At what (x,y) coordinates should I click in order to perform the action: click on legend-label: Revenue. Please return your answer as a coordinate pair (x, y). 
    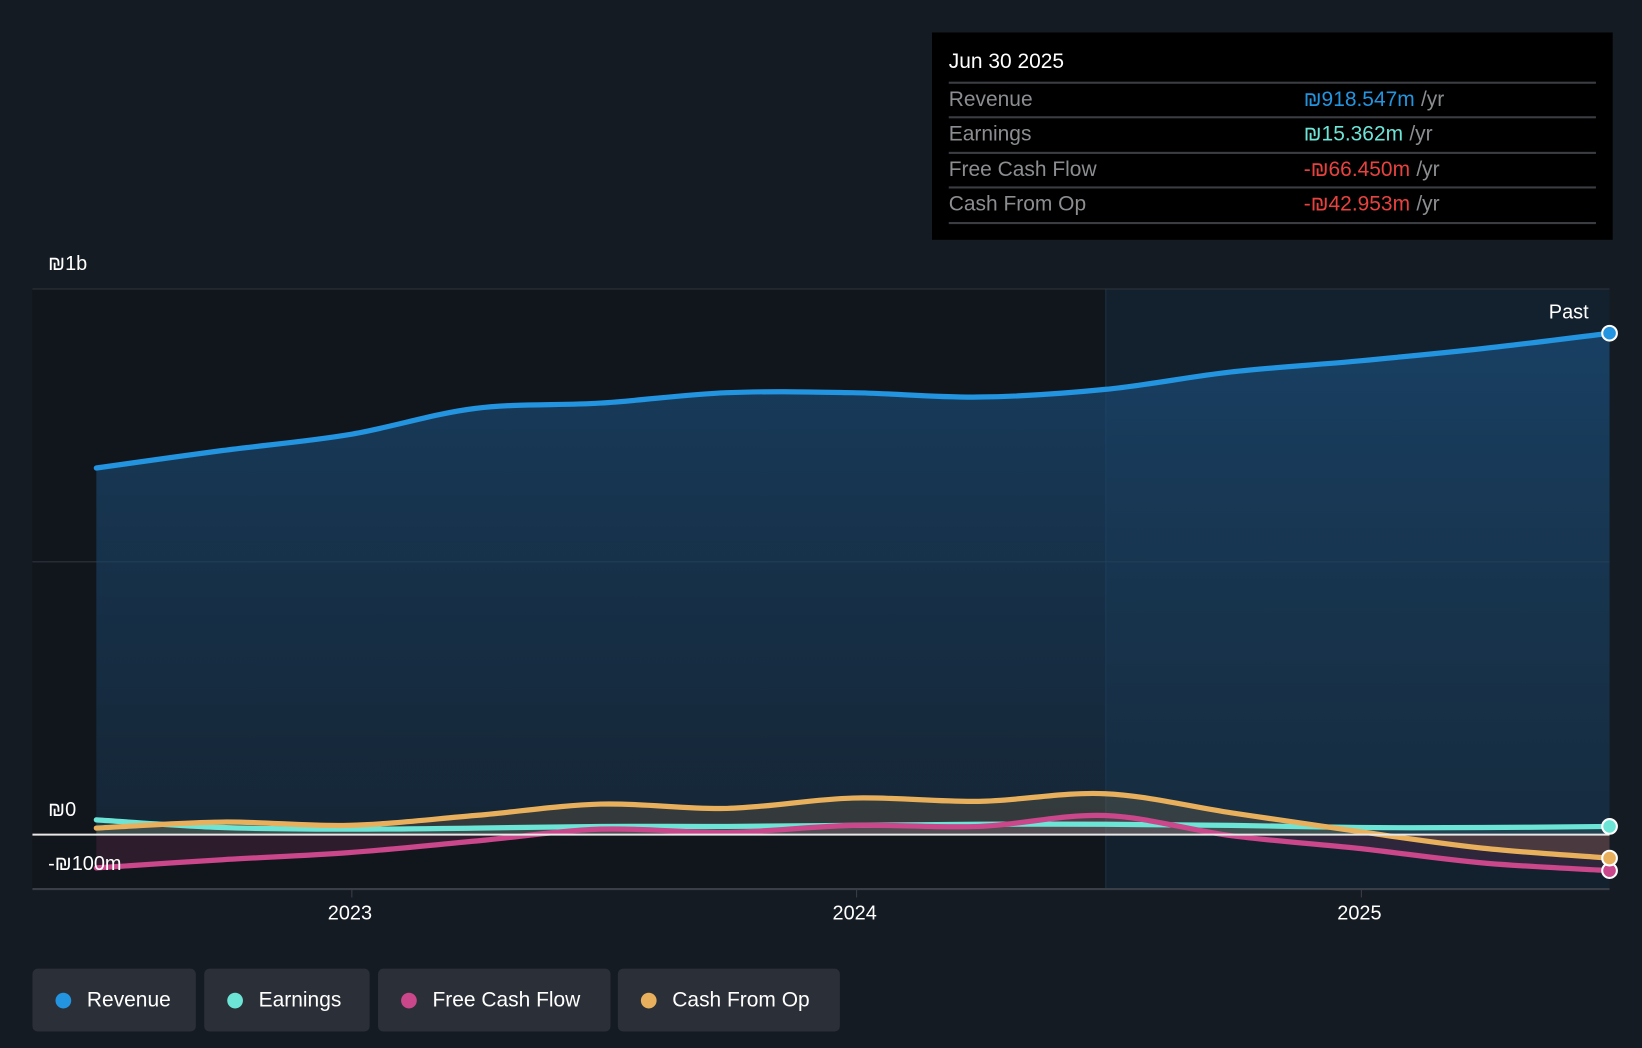
    Looking at the image, I should click on (128, 1000).